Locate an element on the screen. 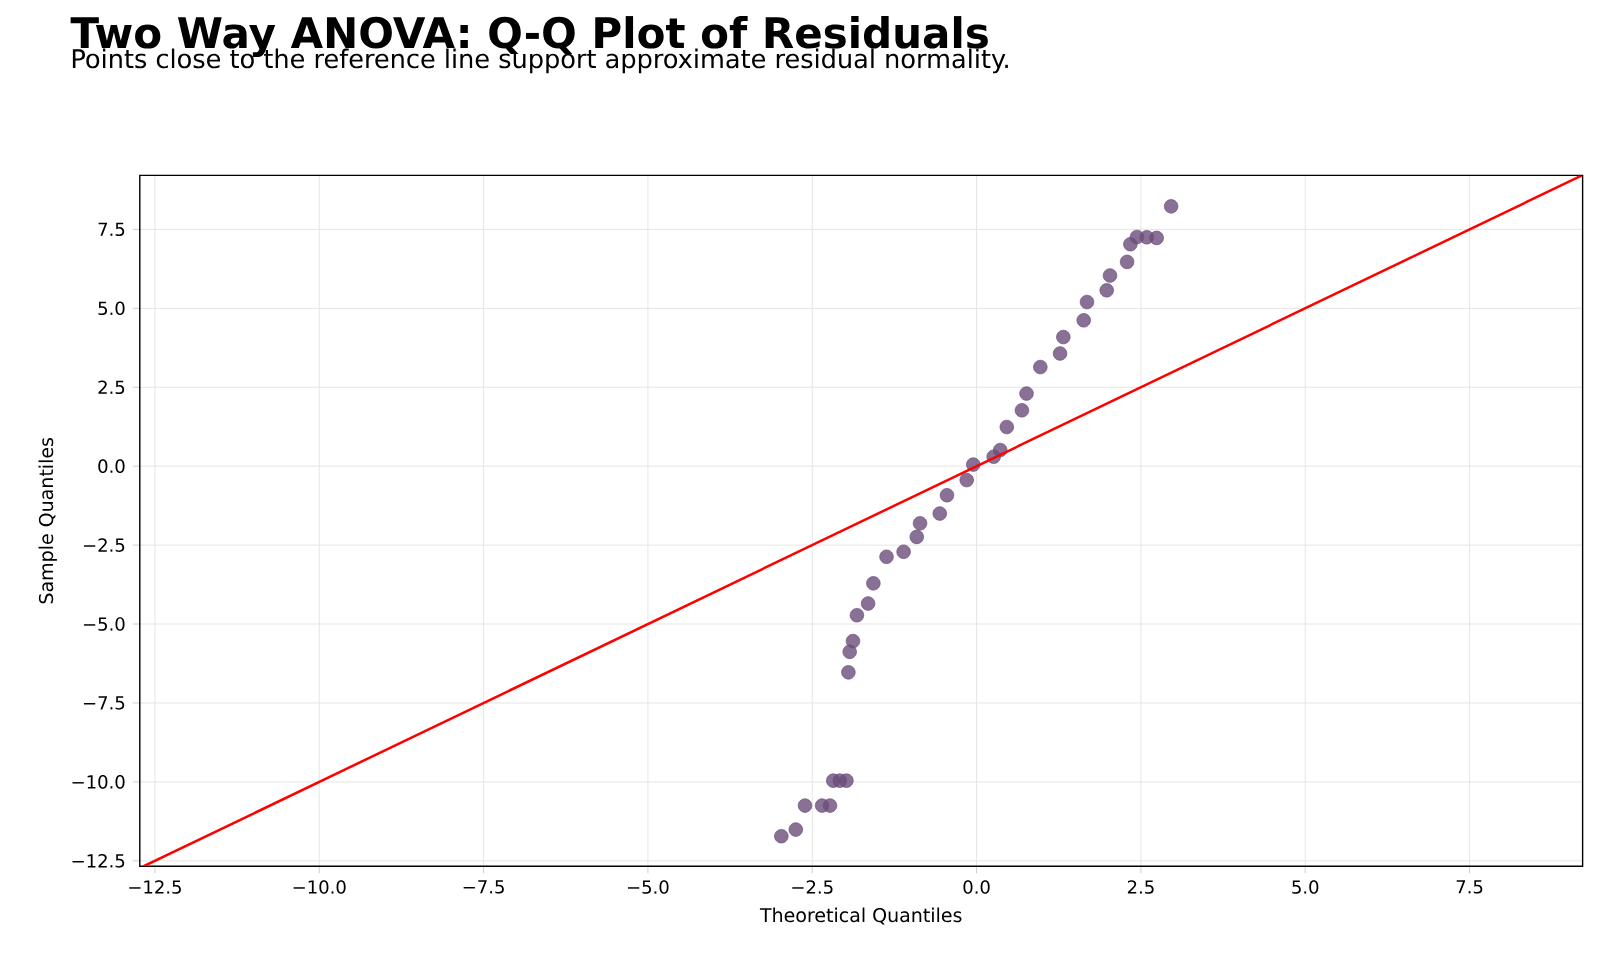 This screenshot has width=1600, height=958. y-tick-label: −2.5 is located at coordinates (104, 545).